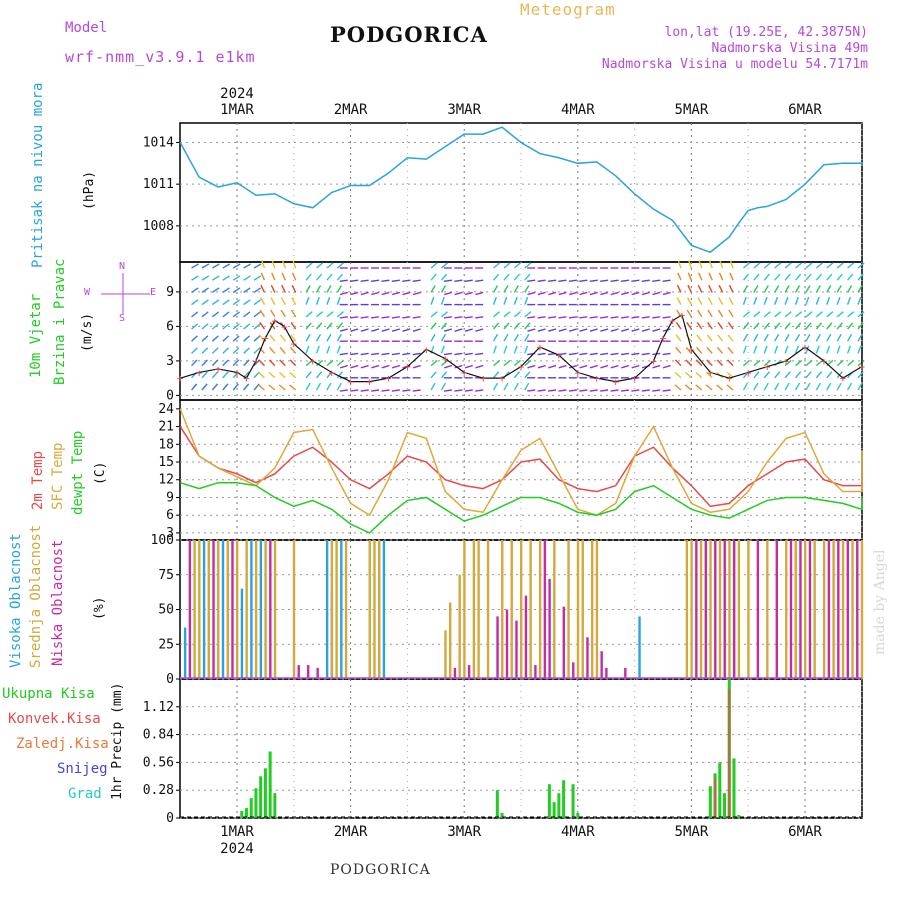  I want to click on precip-label-5: Grad, so click(85, 794).